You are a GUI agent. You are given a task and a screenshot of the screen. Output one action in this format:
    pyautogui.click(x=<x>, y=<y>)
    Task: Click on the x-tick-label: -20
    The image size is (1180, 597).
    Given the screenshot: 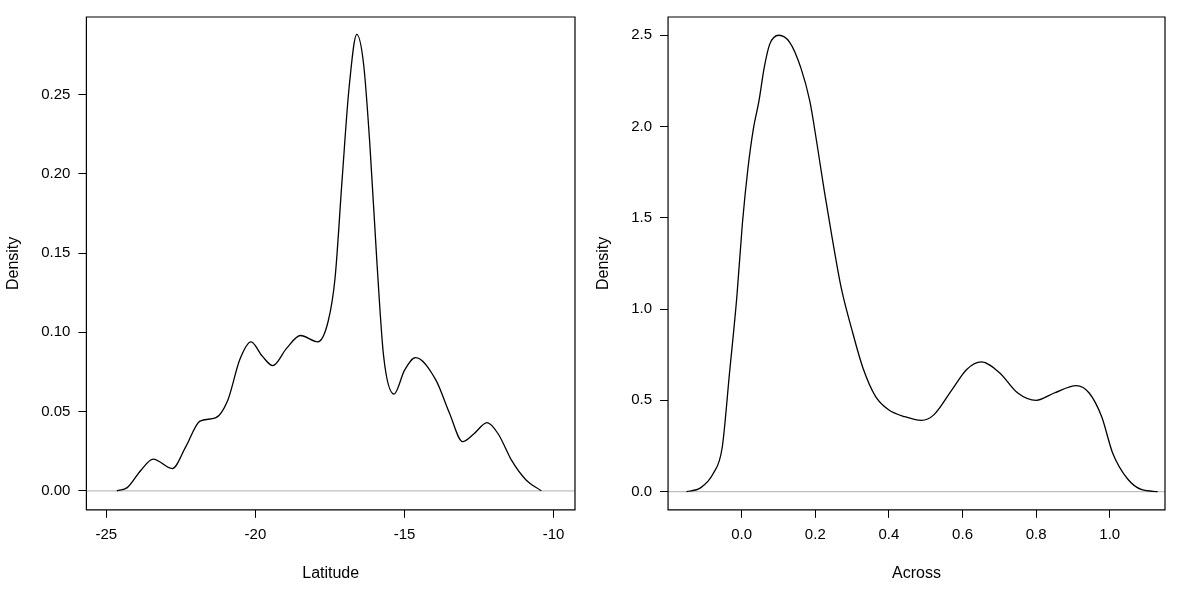 What is the action you would take?
    pyautogui.click(x=255, y=533)
    